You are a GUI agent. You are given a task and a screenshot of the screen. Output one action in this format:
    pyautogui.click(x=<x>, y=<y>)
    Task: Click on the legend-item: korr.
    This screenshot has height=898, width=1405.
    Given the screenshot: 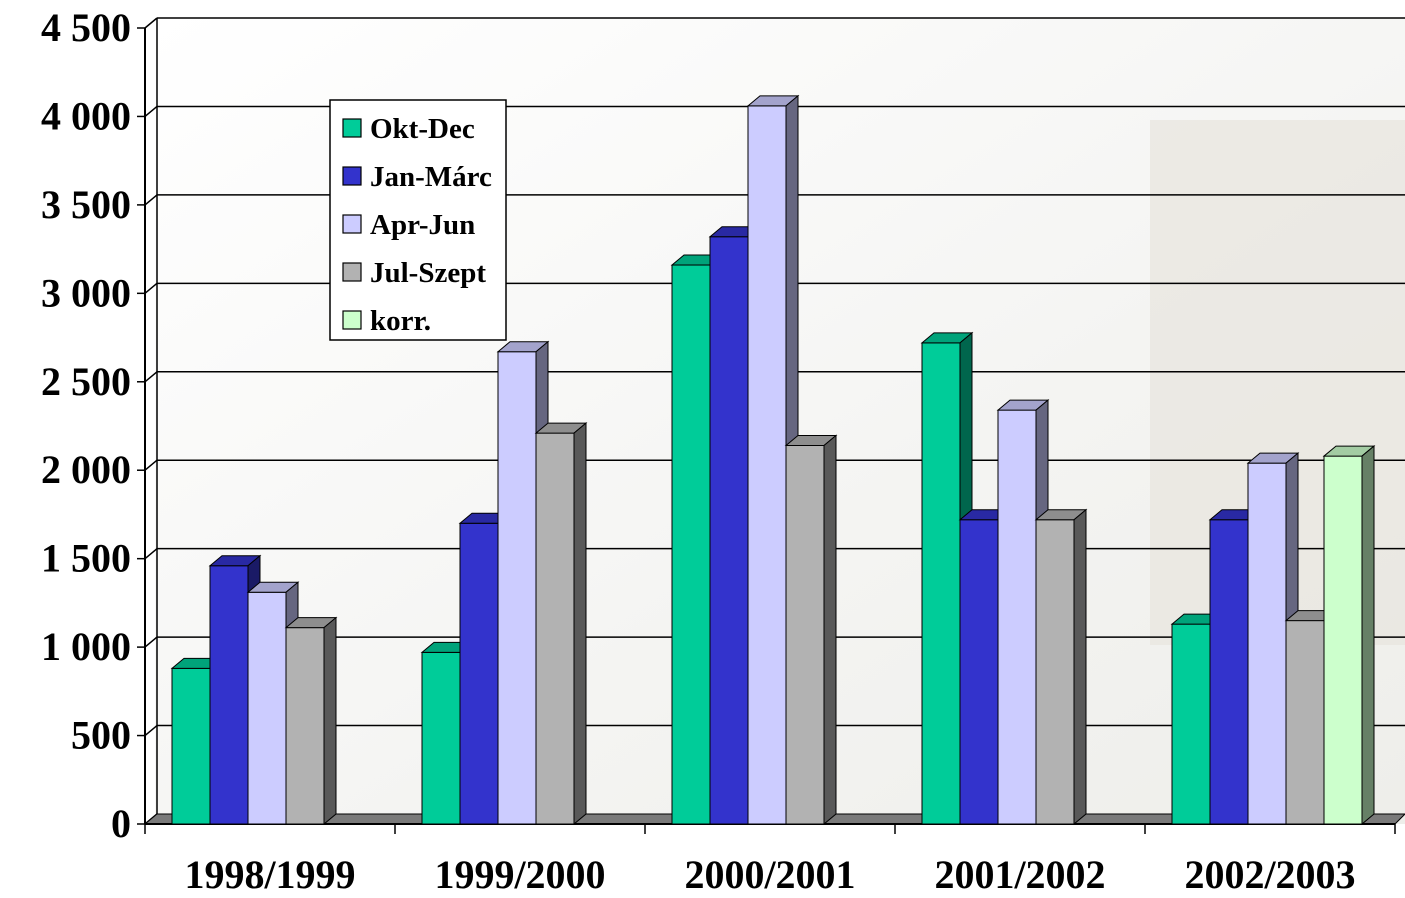 What is the action you would take?
    pyautogui.click(x=386, y=321)
    